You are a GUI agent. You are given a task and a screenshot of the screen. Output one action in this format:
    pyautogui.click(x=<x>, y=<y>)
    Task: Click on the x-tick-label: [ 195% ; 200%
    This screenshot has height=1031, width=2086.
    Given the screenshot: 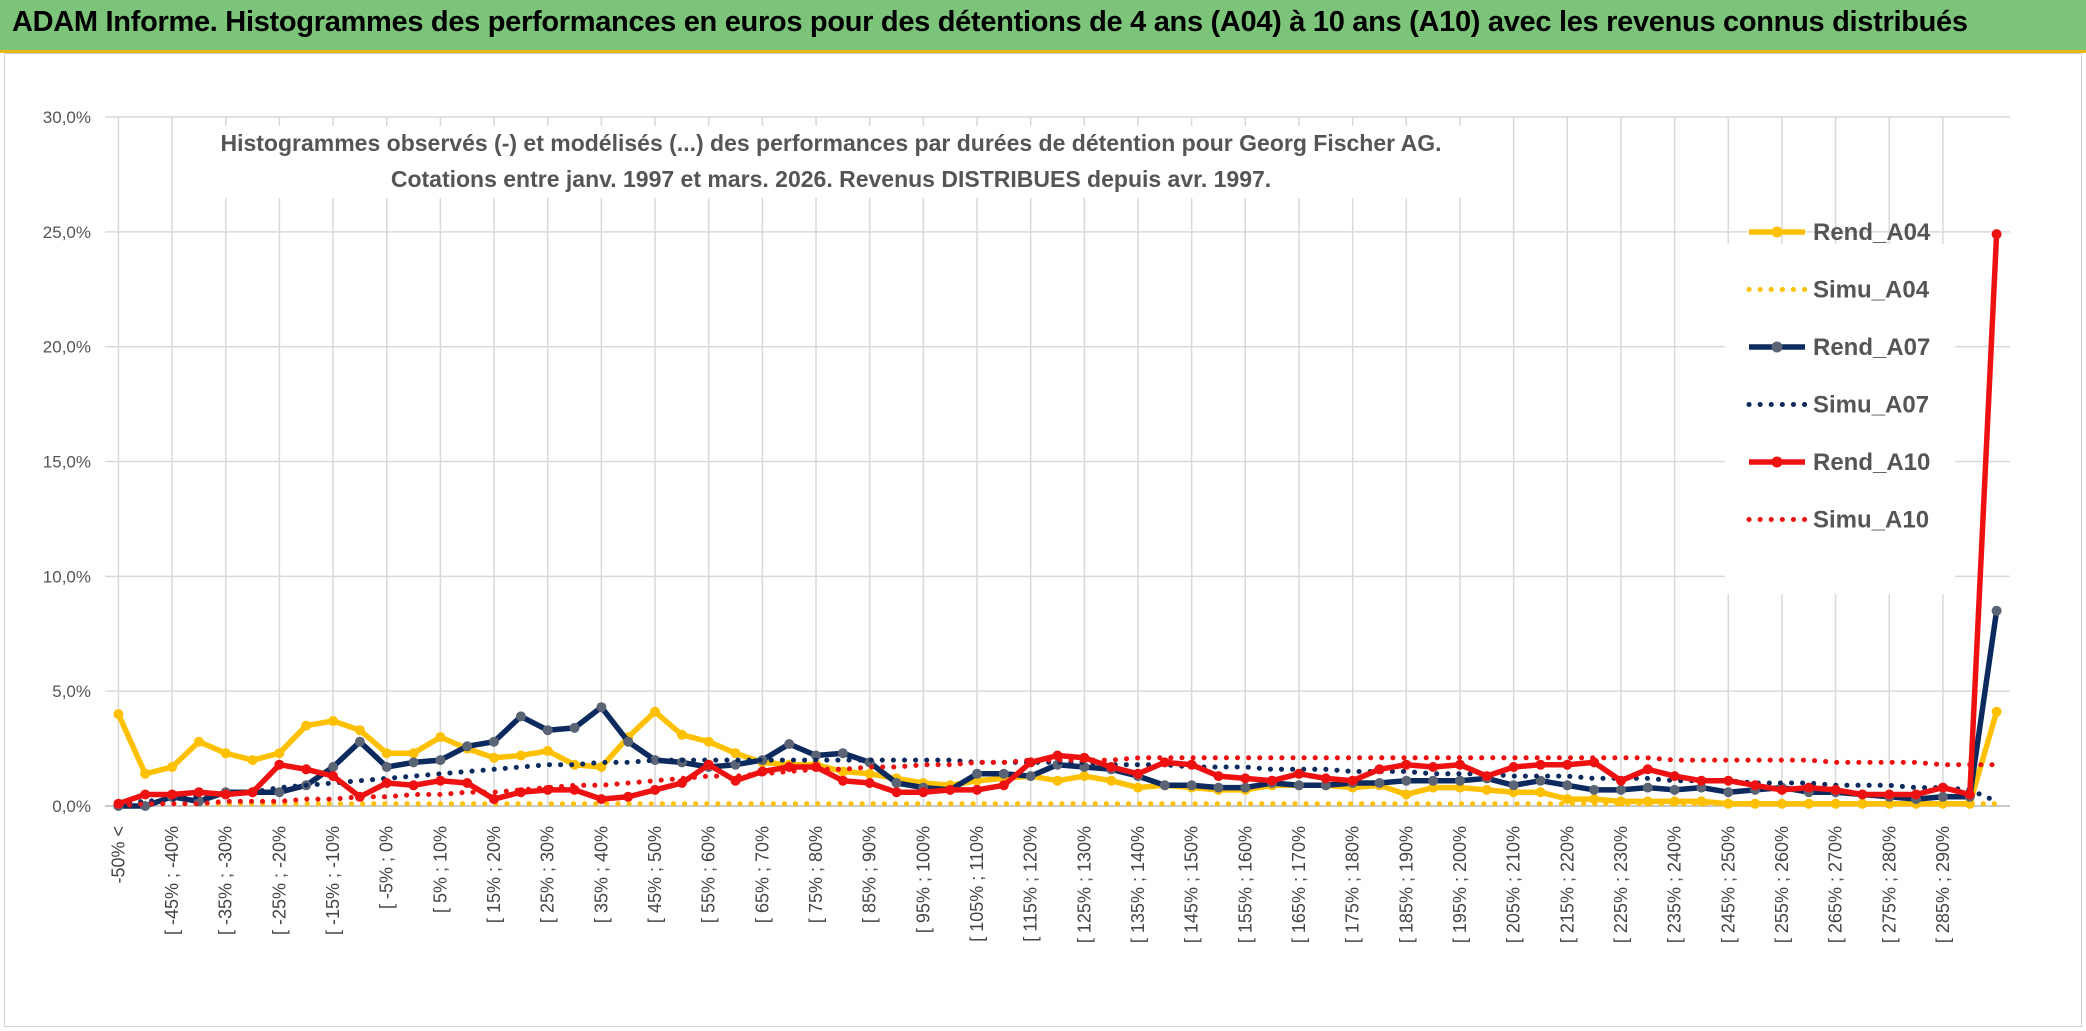 What is the action you would take?
    pyautogui.click(x=1460, y=884)
    